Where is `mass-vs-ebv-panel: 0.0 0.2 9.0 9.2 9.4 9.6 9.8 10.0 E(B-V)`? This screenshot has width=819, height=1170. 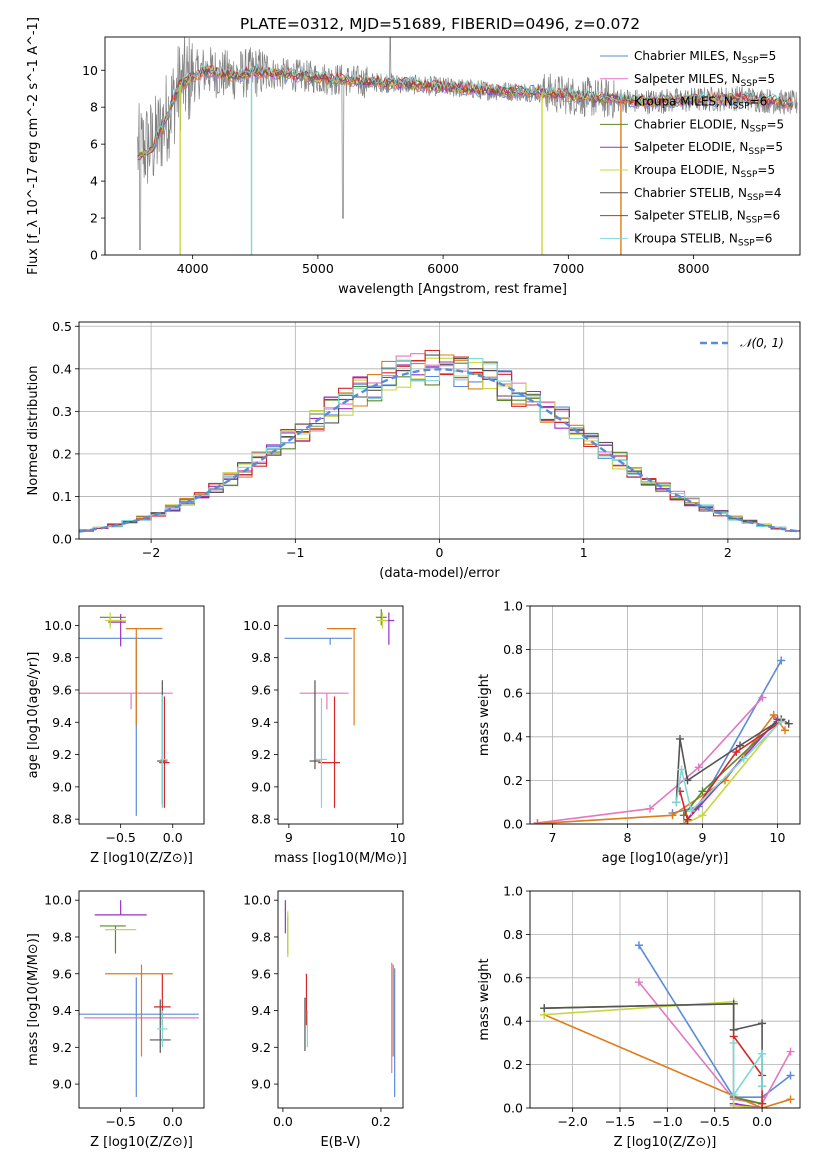 mass-vs-ebv-panel: 0.0 0.2 9.0 9.2 9.4 9.6 9.8 10.0 E(B-V) is located at coordinates (323, 1020).